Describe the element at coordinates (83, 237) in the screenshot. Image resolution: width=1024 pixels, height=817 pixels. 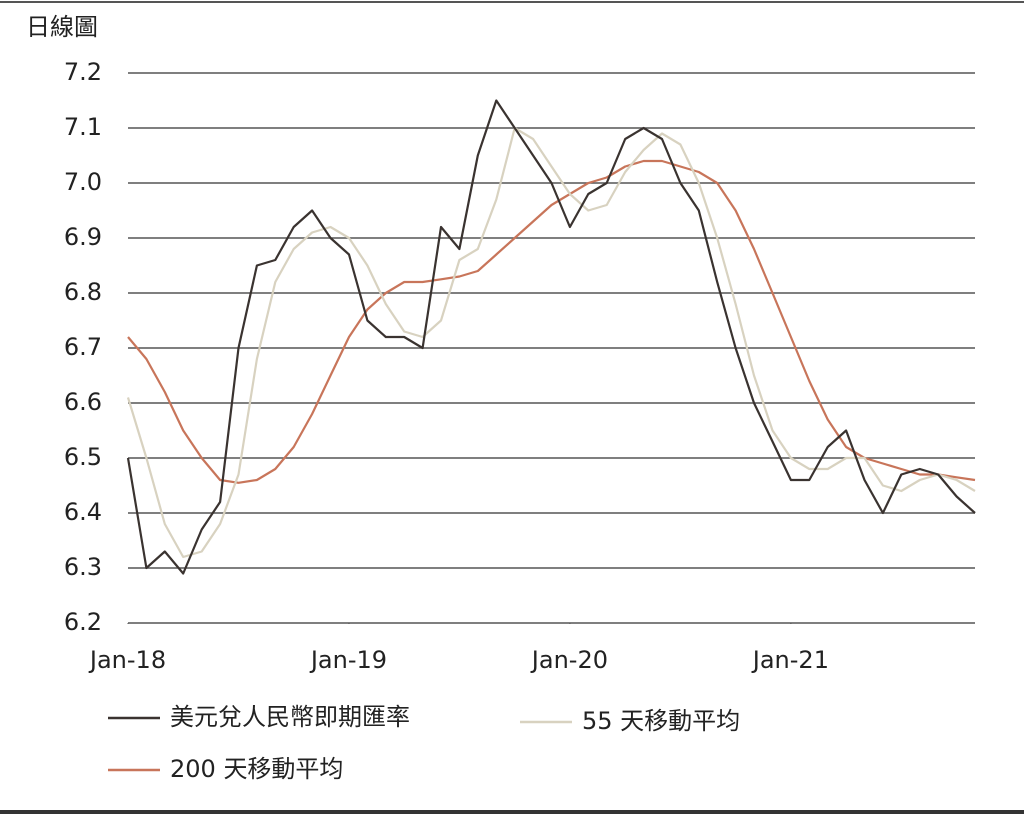
I see `y-tick-label: 6.9` at that location.